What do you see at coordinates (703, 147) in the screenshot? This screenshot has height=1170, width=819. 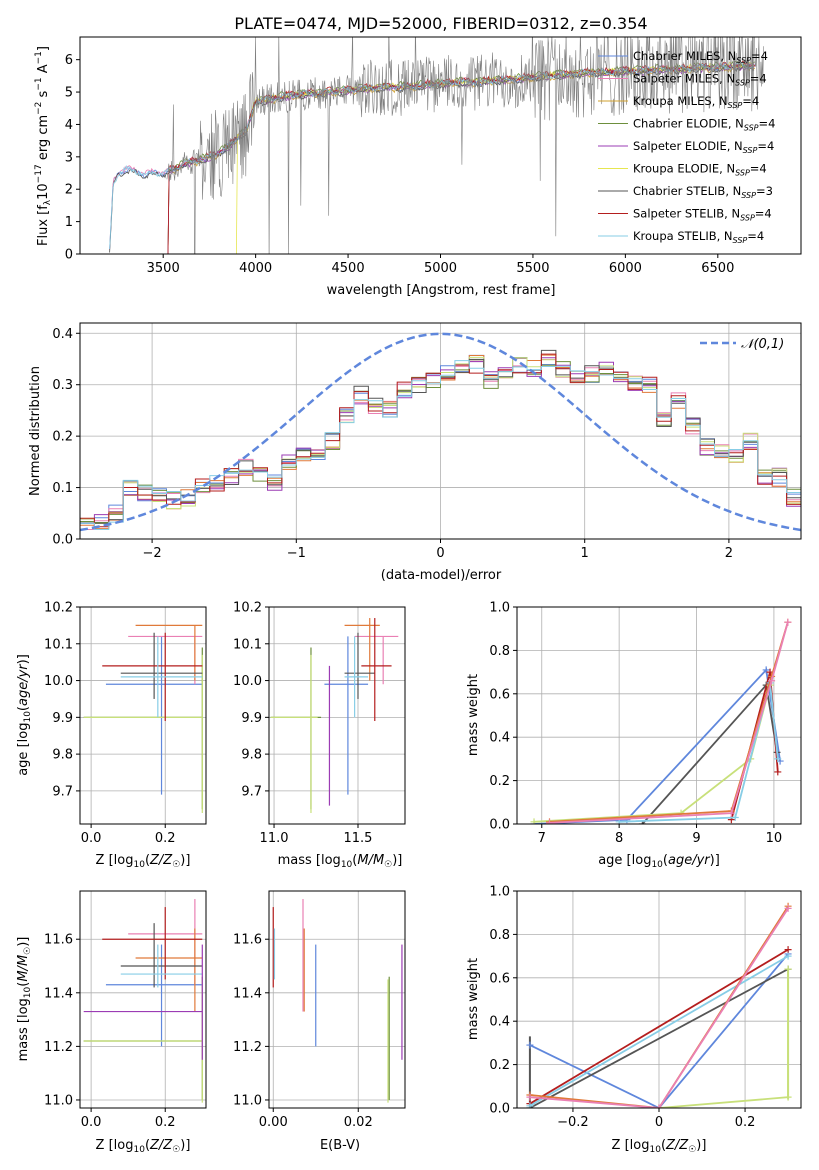 I see `legend-label: Salpeter ELODIE, NSSP=4` at bounding box center [703, 147].